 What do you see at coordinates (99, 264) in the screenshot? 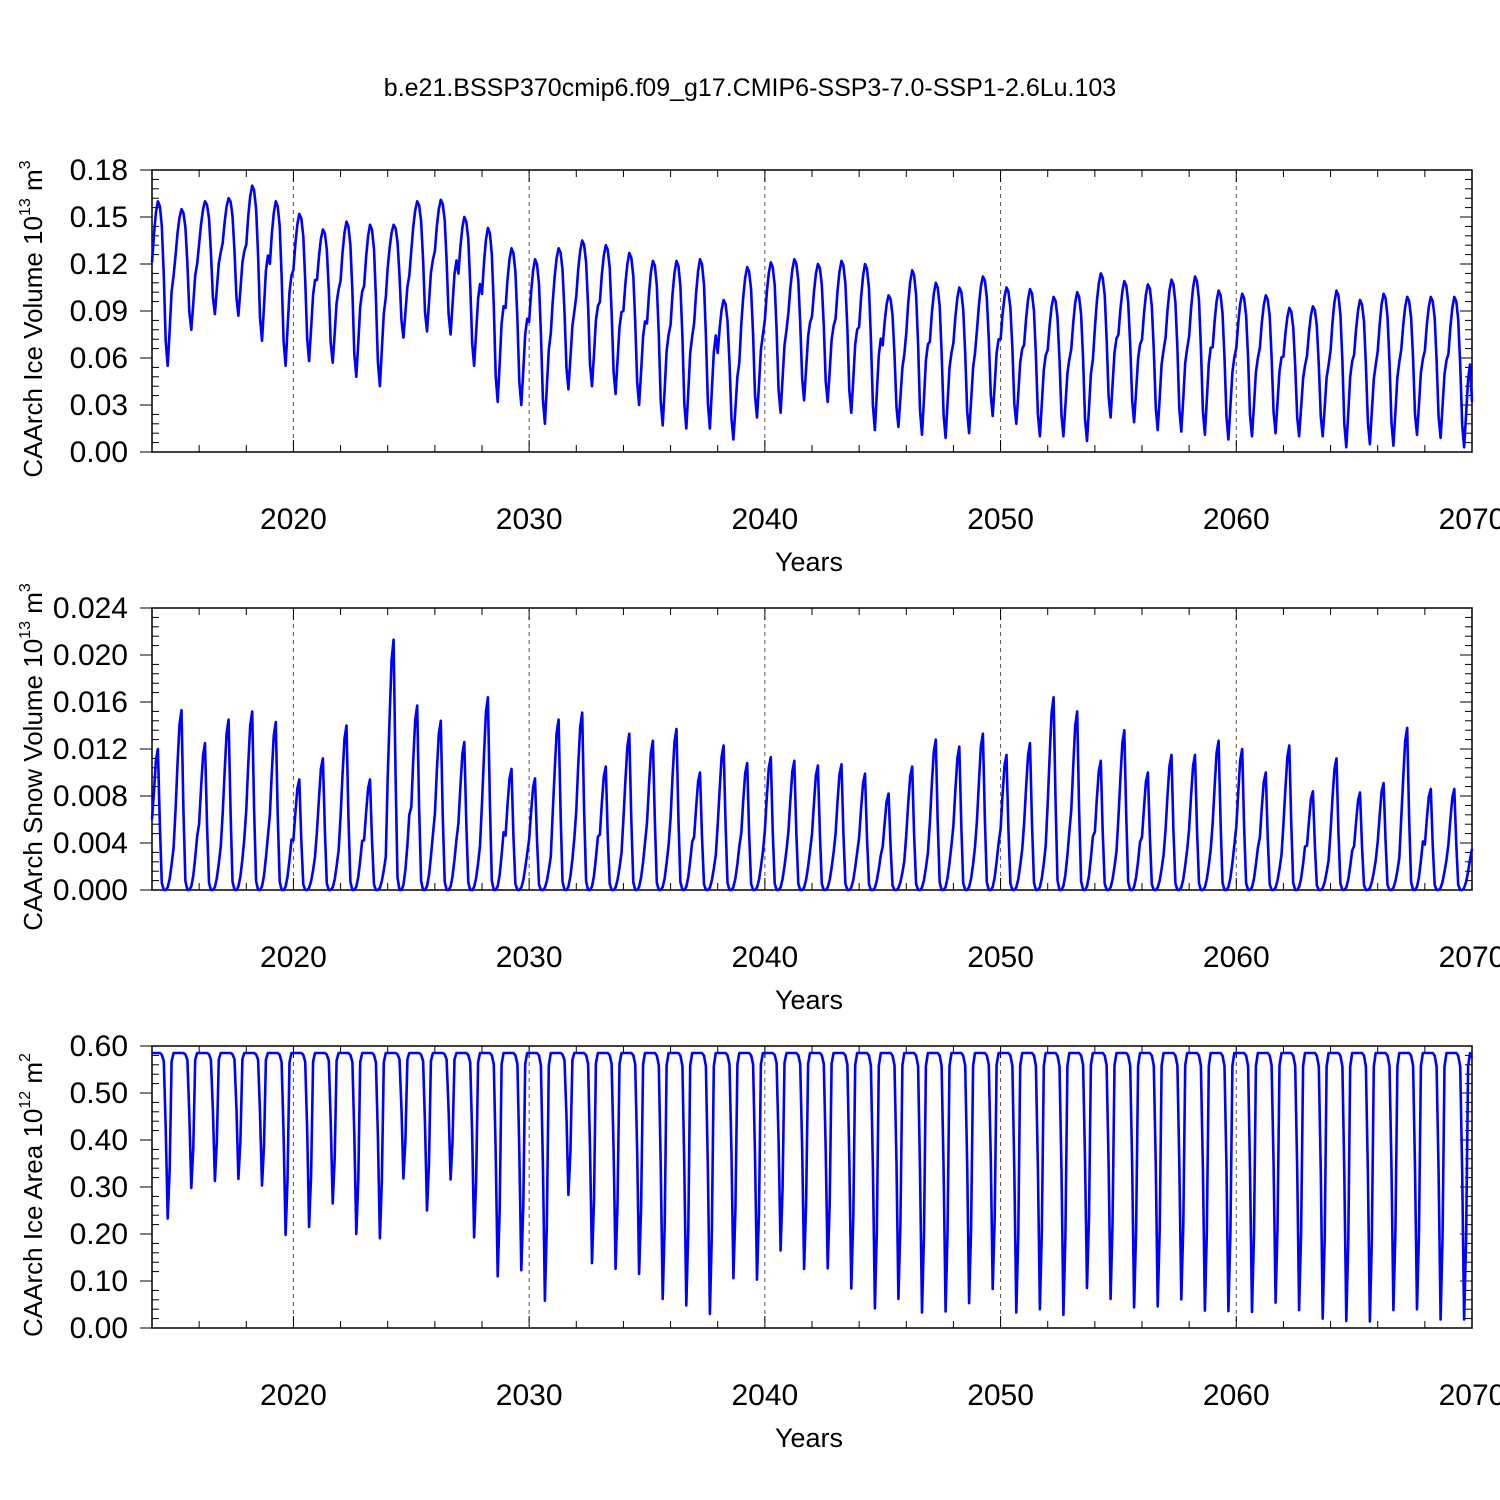
I see `y-tick-label: 0.12` at bounding box center [99, 264].